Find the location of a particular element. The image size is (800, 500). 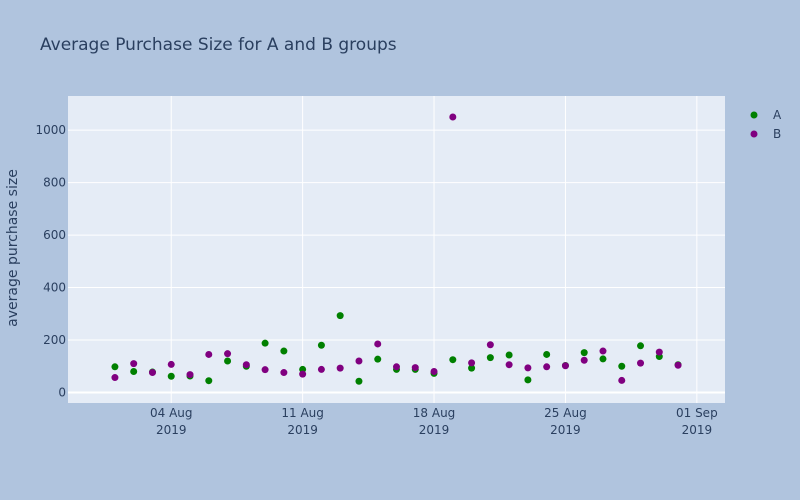

y-tick-label: 400 is located at coordinates (54, 288).